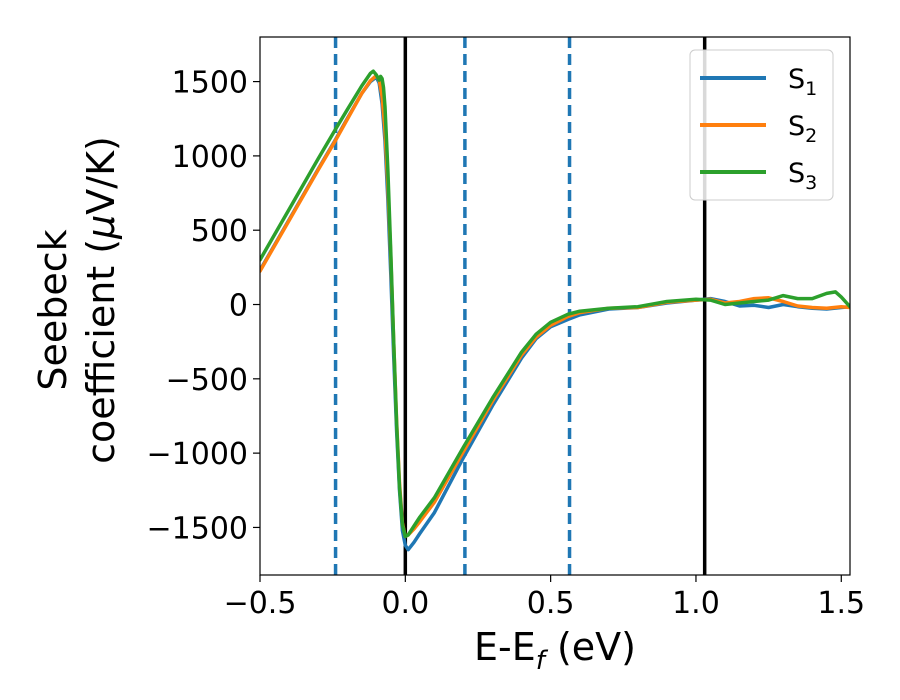 Image resolution: width=900 pixels, height=700 pixels. I want to click on legend: S1 S2 S3, so click(761, 125).